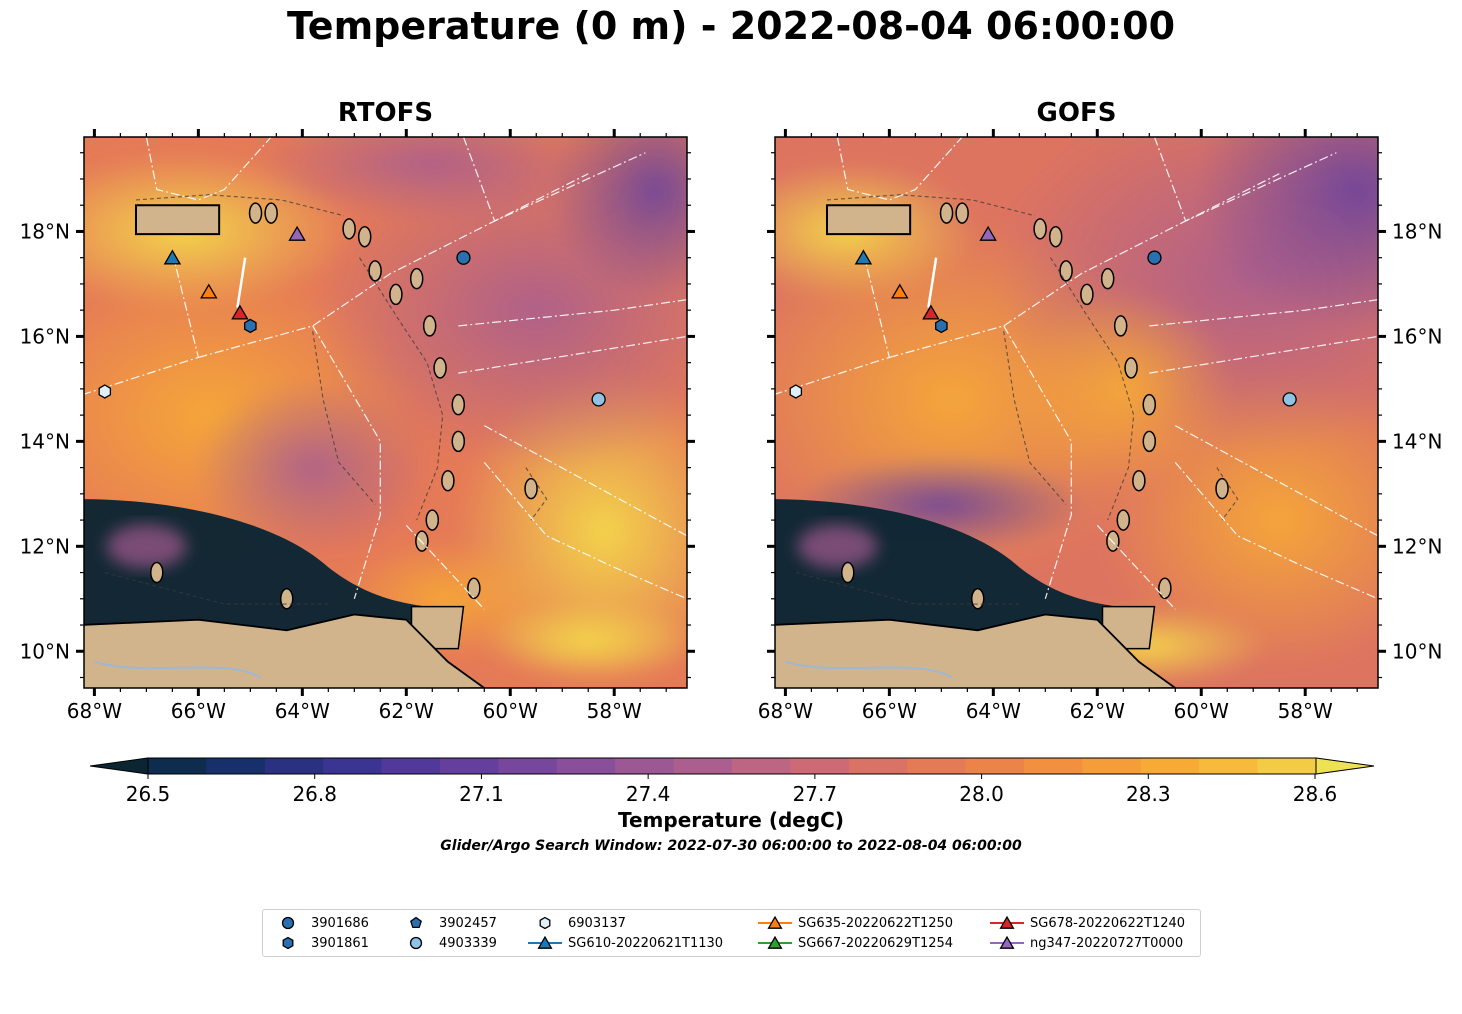 Image resolution: width=1462 pixels, height=1014 pixels. What do you see at coordinates (1148, 794) in the screenshot?
I see `colorbar-tick-label: 28.3` at bounding box center [1148, 794].